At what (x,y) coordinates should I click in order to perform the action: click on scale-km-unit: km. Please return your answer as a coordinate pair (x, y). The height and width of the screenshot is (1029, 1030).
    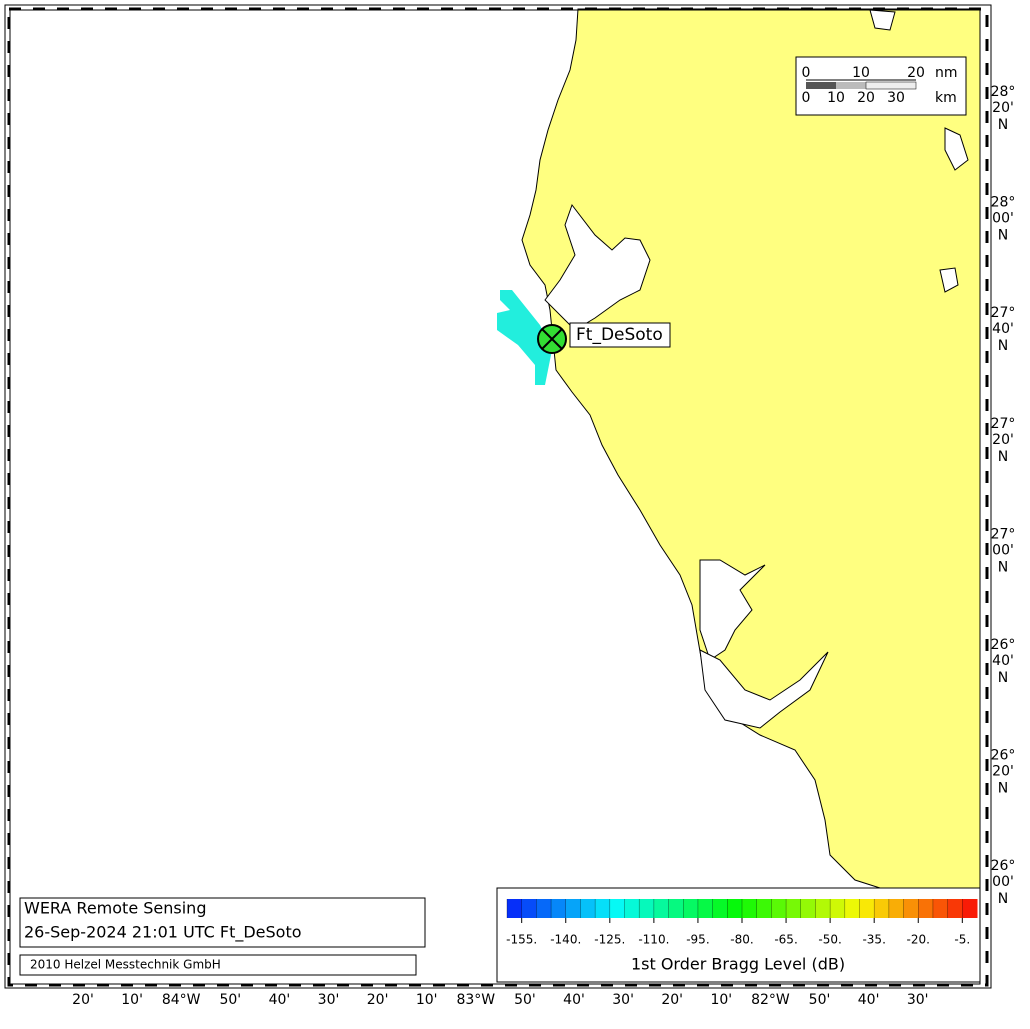
    Looking at the image, I should click on (946, 98).